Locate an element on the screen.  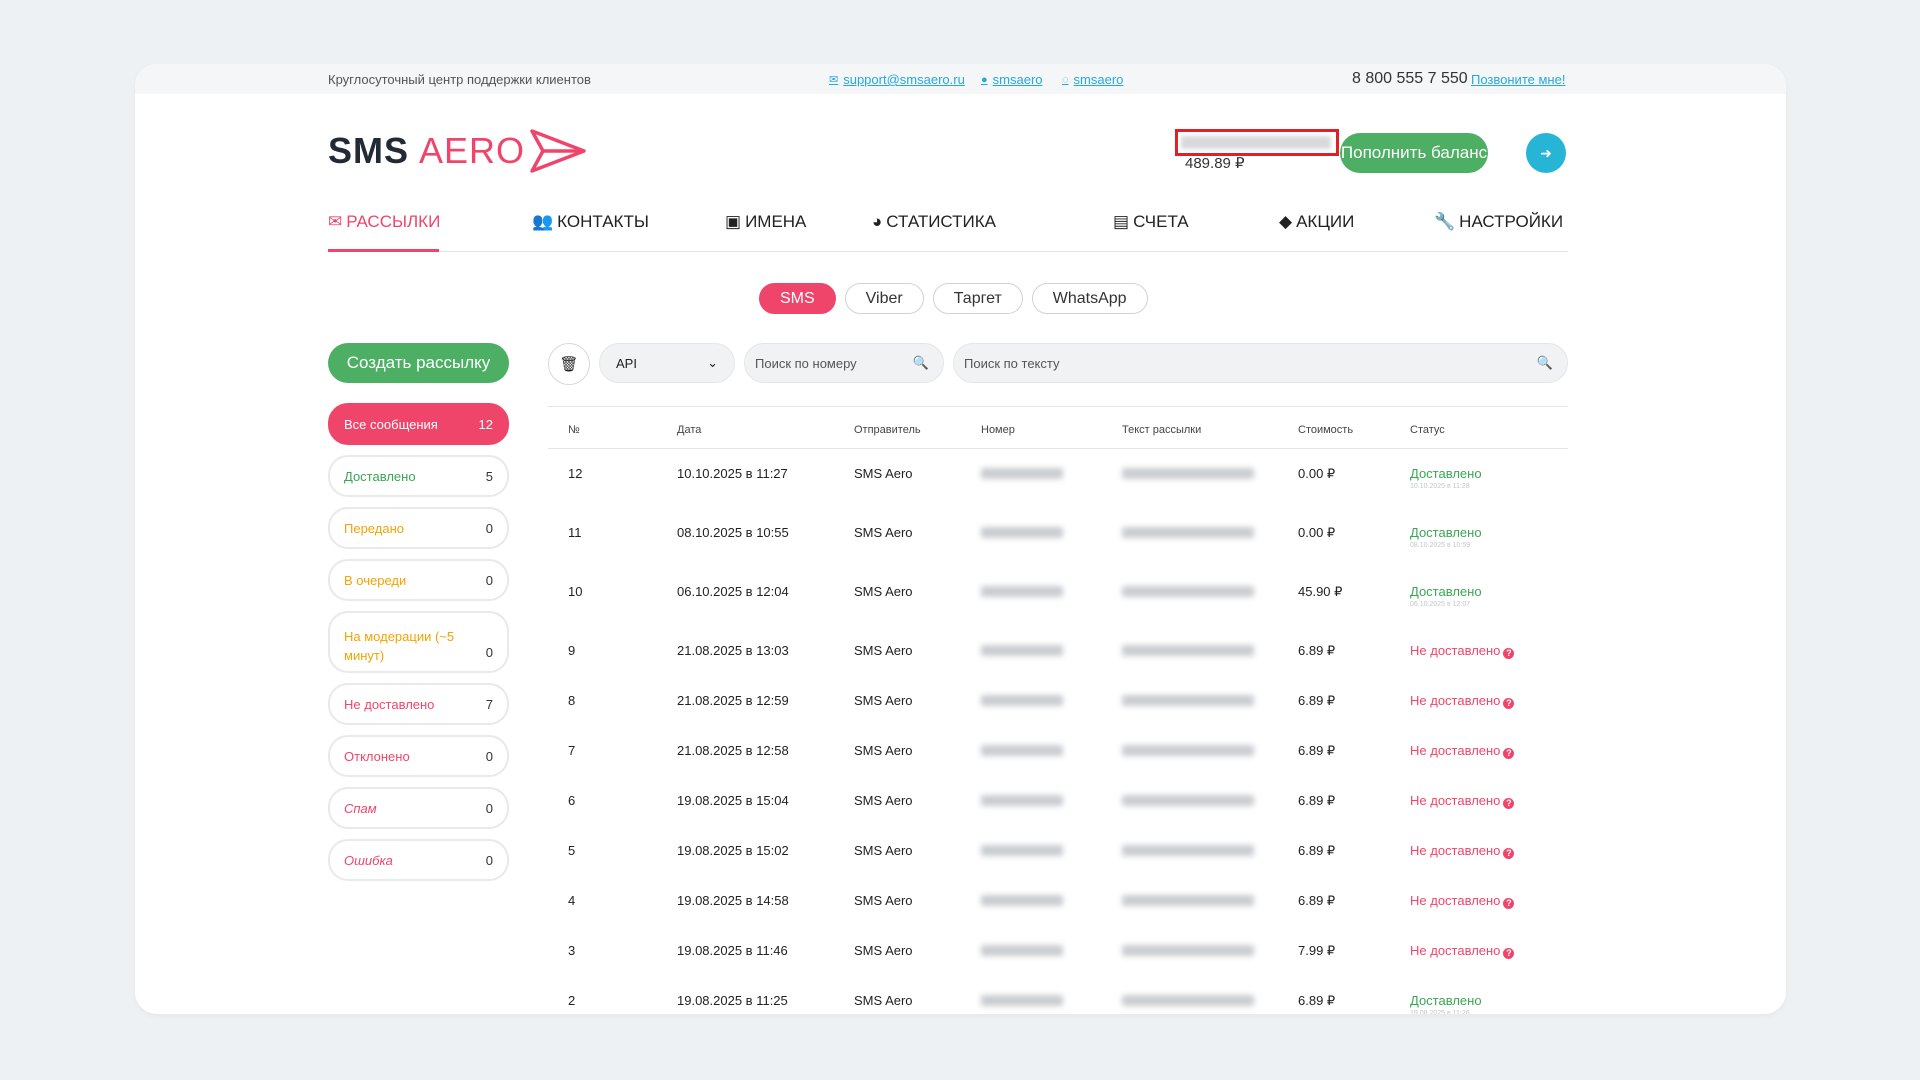
filter-spam: Спам 0 is located at coordinates (418, 808).